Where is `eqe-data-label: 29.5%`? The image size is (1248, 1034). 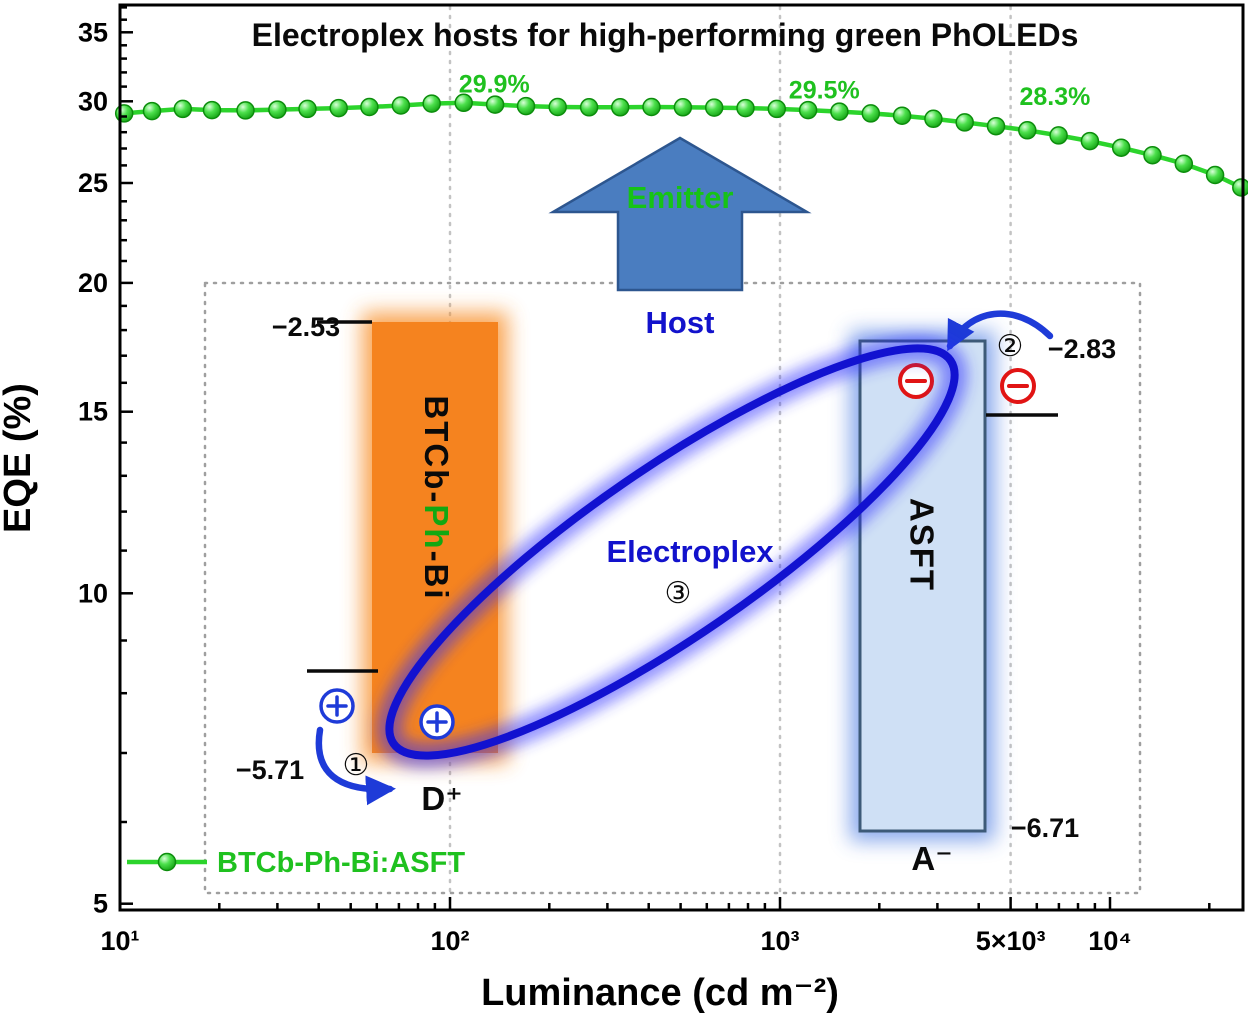 eqe-data-label: 29.5% is located at coordinates (824, 90).